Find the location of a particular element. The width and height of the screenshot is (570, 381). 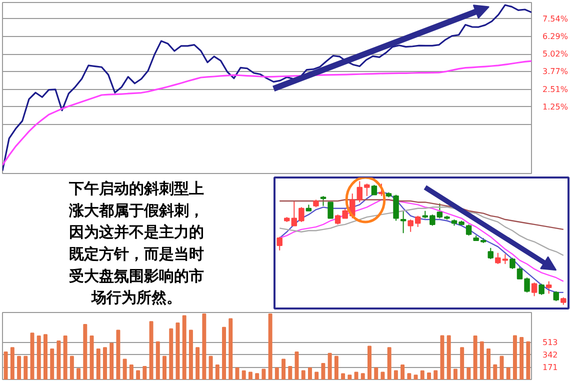

y-tick-label: 3.77% is located at coordinates (555, 71).